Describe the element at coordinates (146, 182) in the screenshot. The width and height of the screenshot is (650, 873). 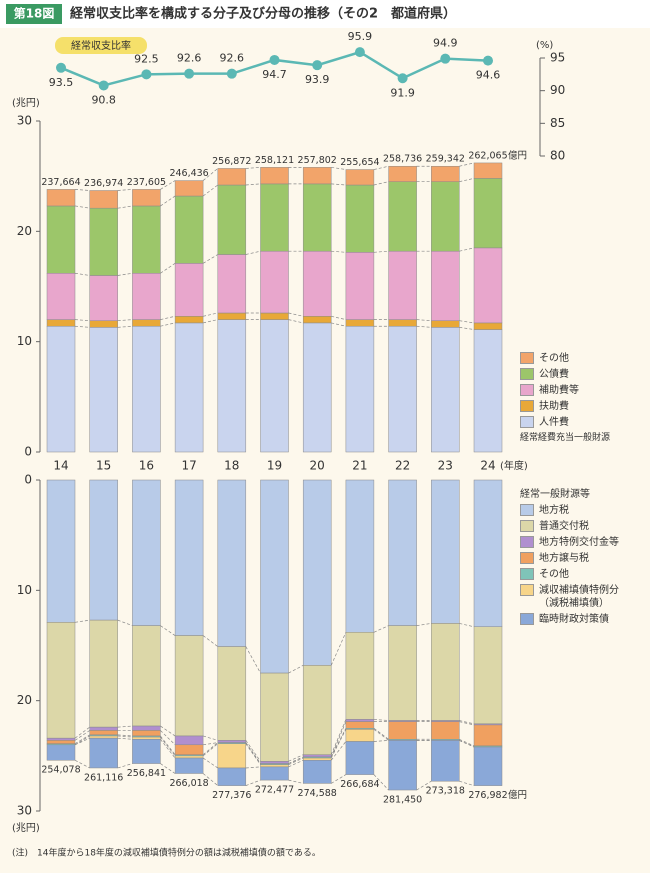
I see `total-label: 237,605` at that location.